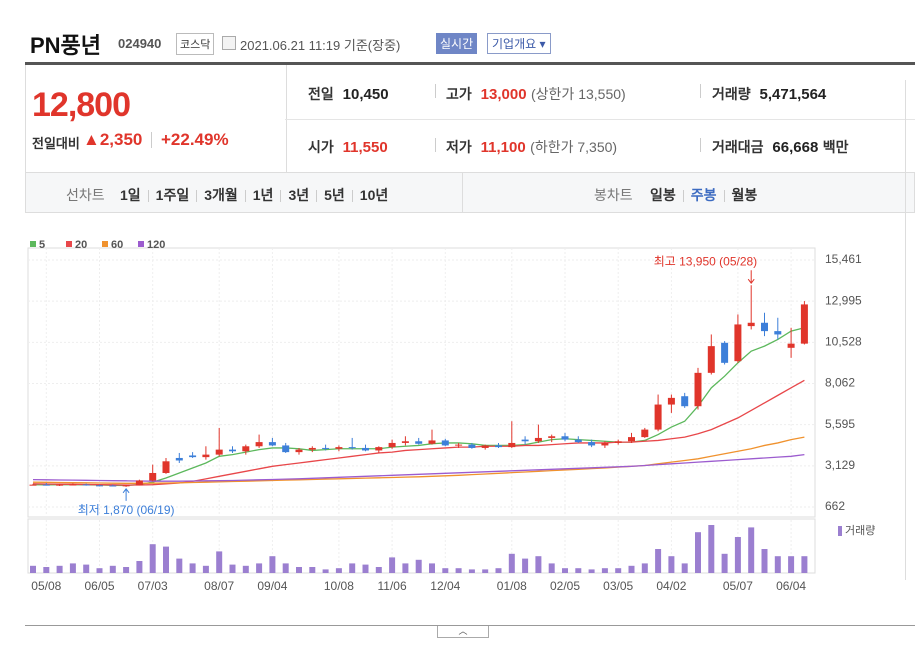 This screenshot has width=915, height=650. I want to click on collapse-button: ︿, so click(463, 632).